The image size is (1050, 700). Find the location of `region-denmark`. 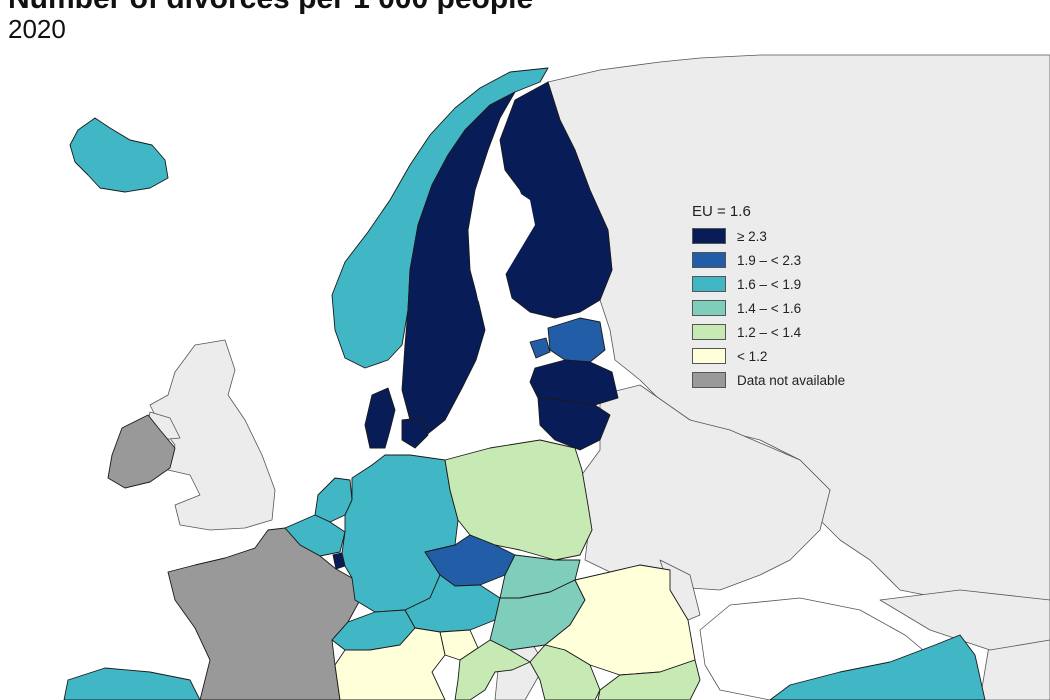

region-denmark is located at coordinates (380, 418).